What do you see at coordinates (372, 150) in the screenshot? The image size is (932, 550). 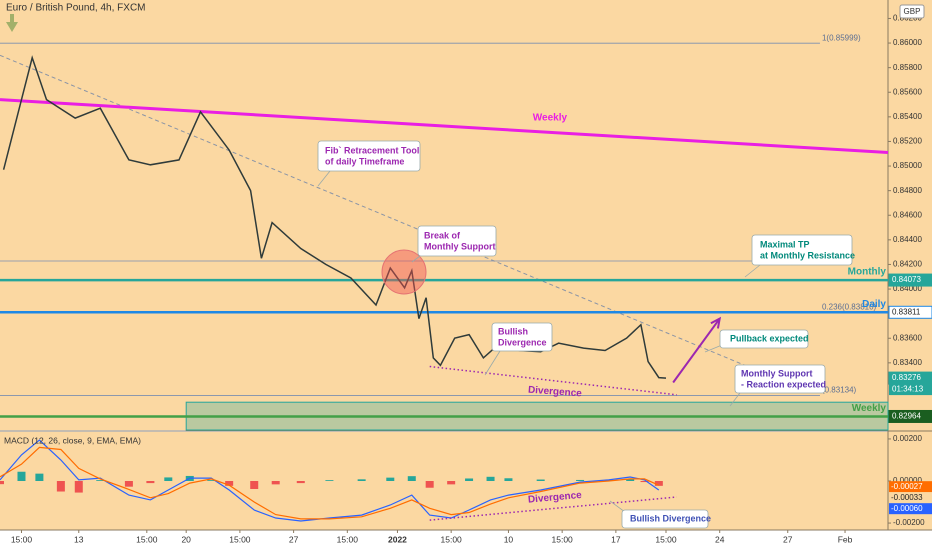 I see `callout-text: Fib` Retracement Tool` at bounding box center [372, 150].